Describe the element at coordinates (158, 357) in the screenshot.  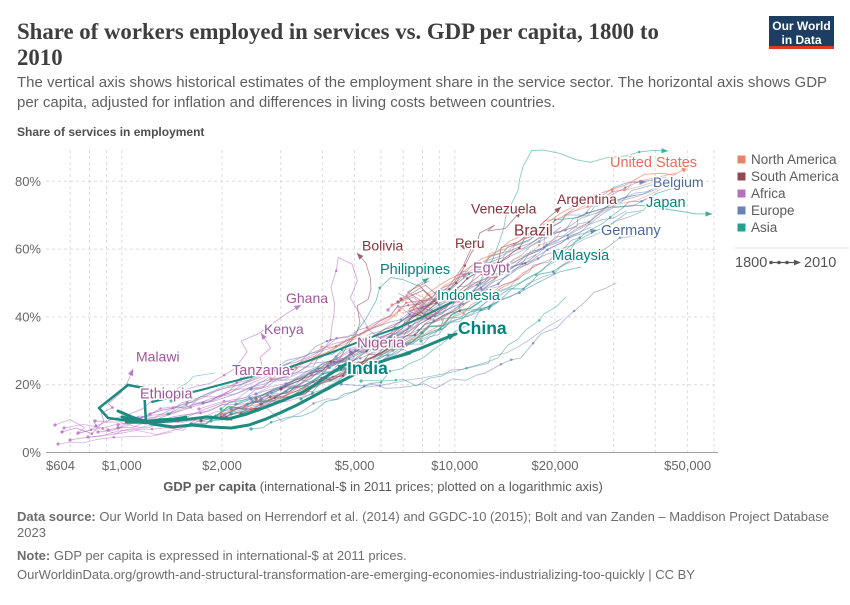
I see `svg-text: Malawi` at that location.